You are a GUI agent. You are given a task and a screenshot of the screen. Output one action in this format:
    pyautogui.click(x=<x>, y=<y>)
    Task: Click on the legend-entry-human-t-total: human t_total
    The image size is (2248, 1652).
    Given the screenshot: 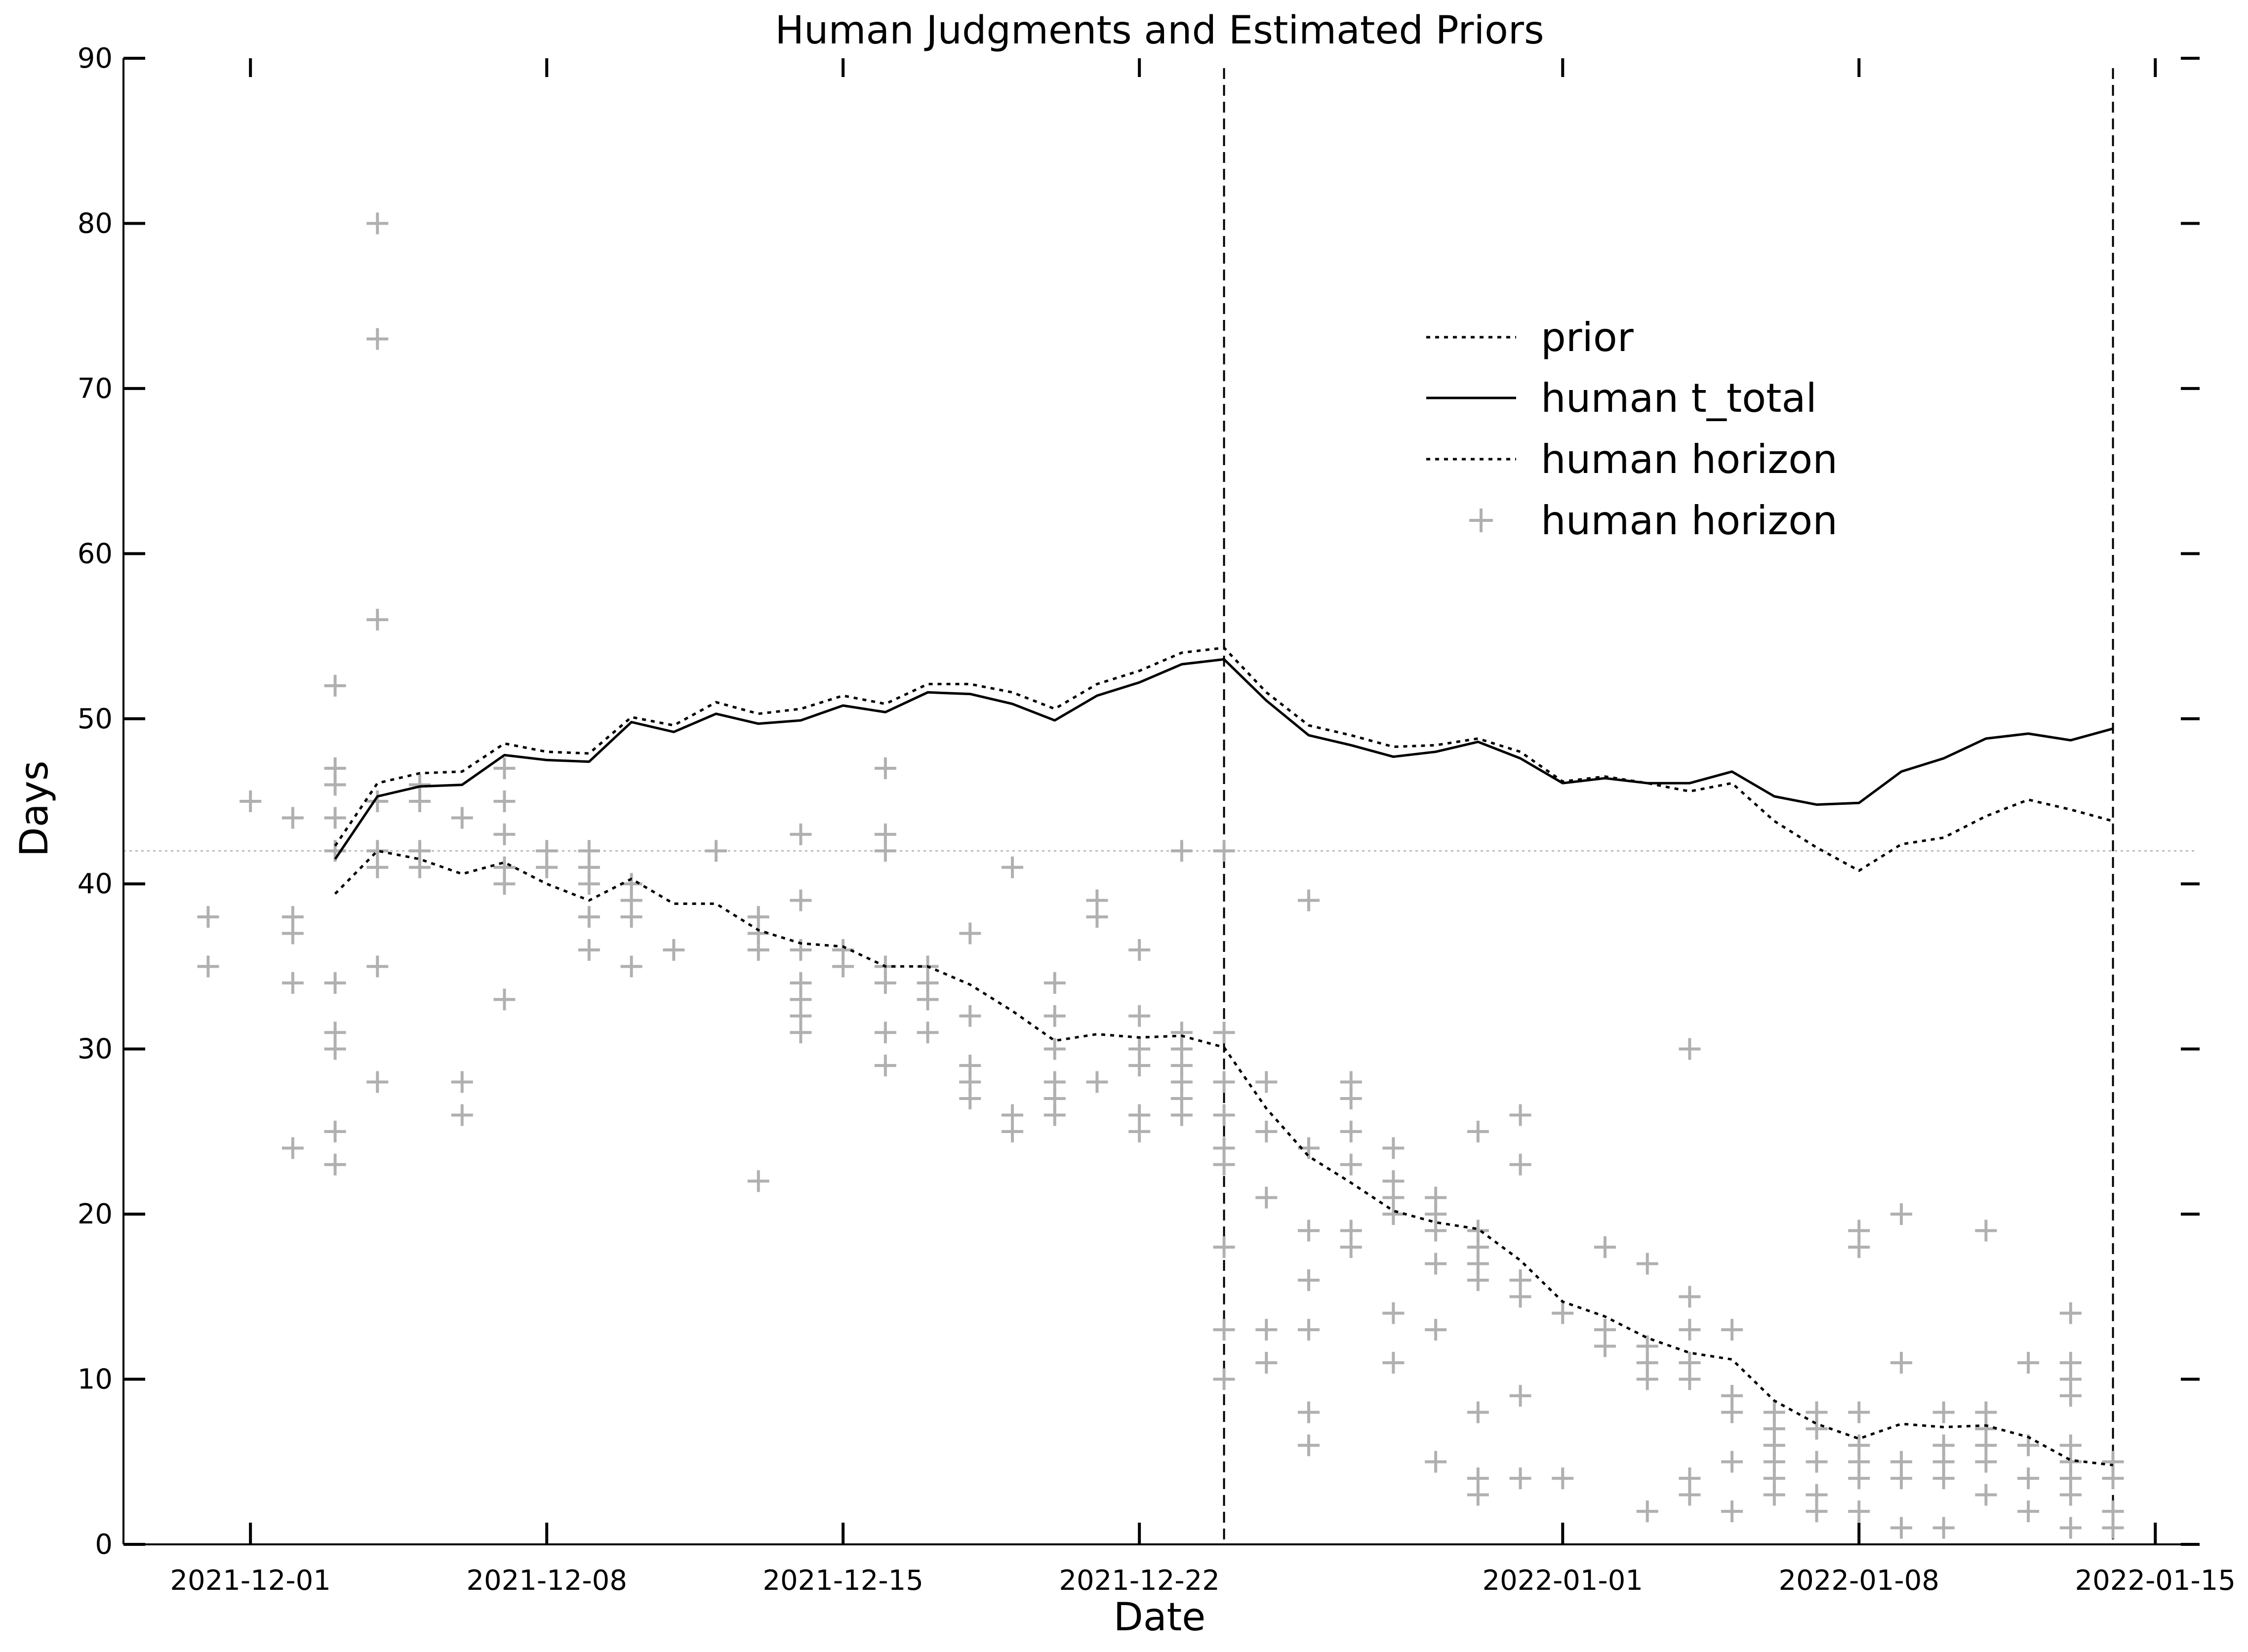 What is the action you would take?
    pyautogui.click(x=1621, y=398)
    